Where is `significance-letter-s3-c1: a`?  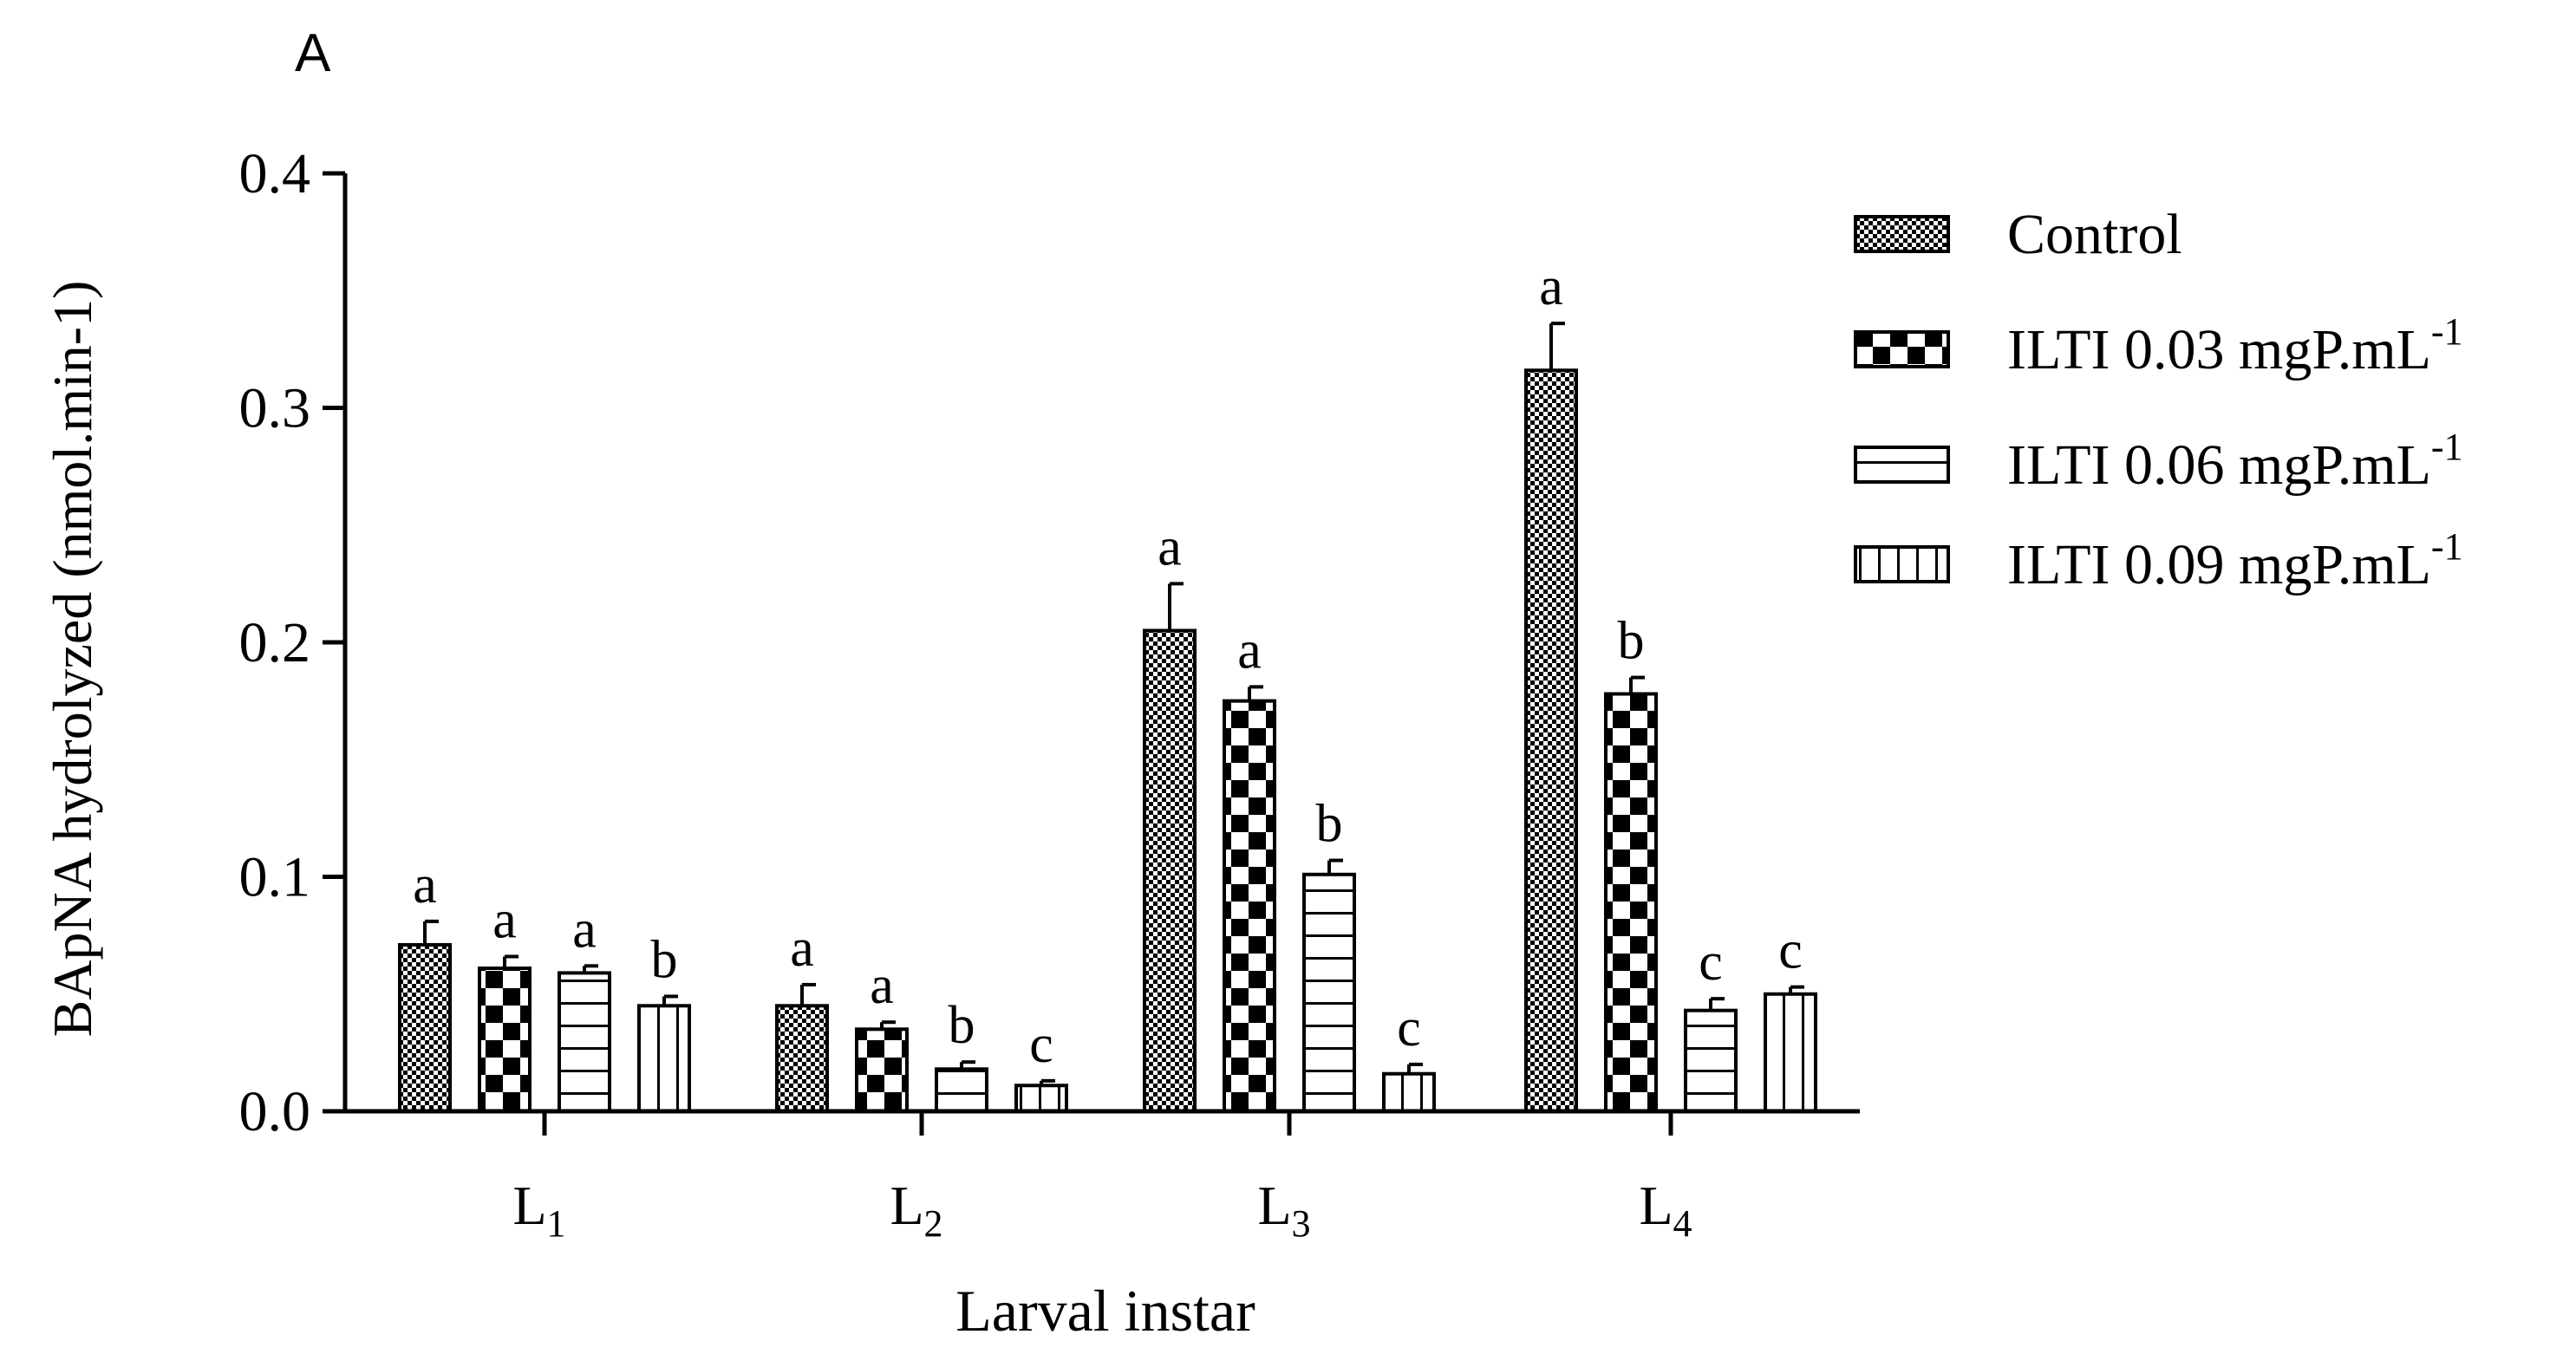
significance-letter-s3-c1: a is located at coordinates (585, 930).